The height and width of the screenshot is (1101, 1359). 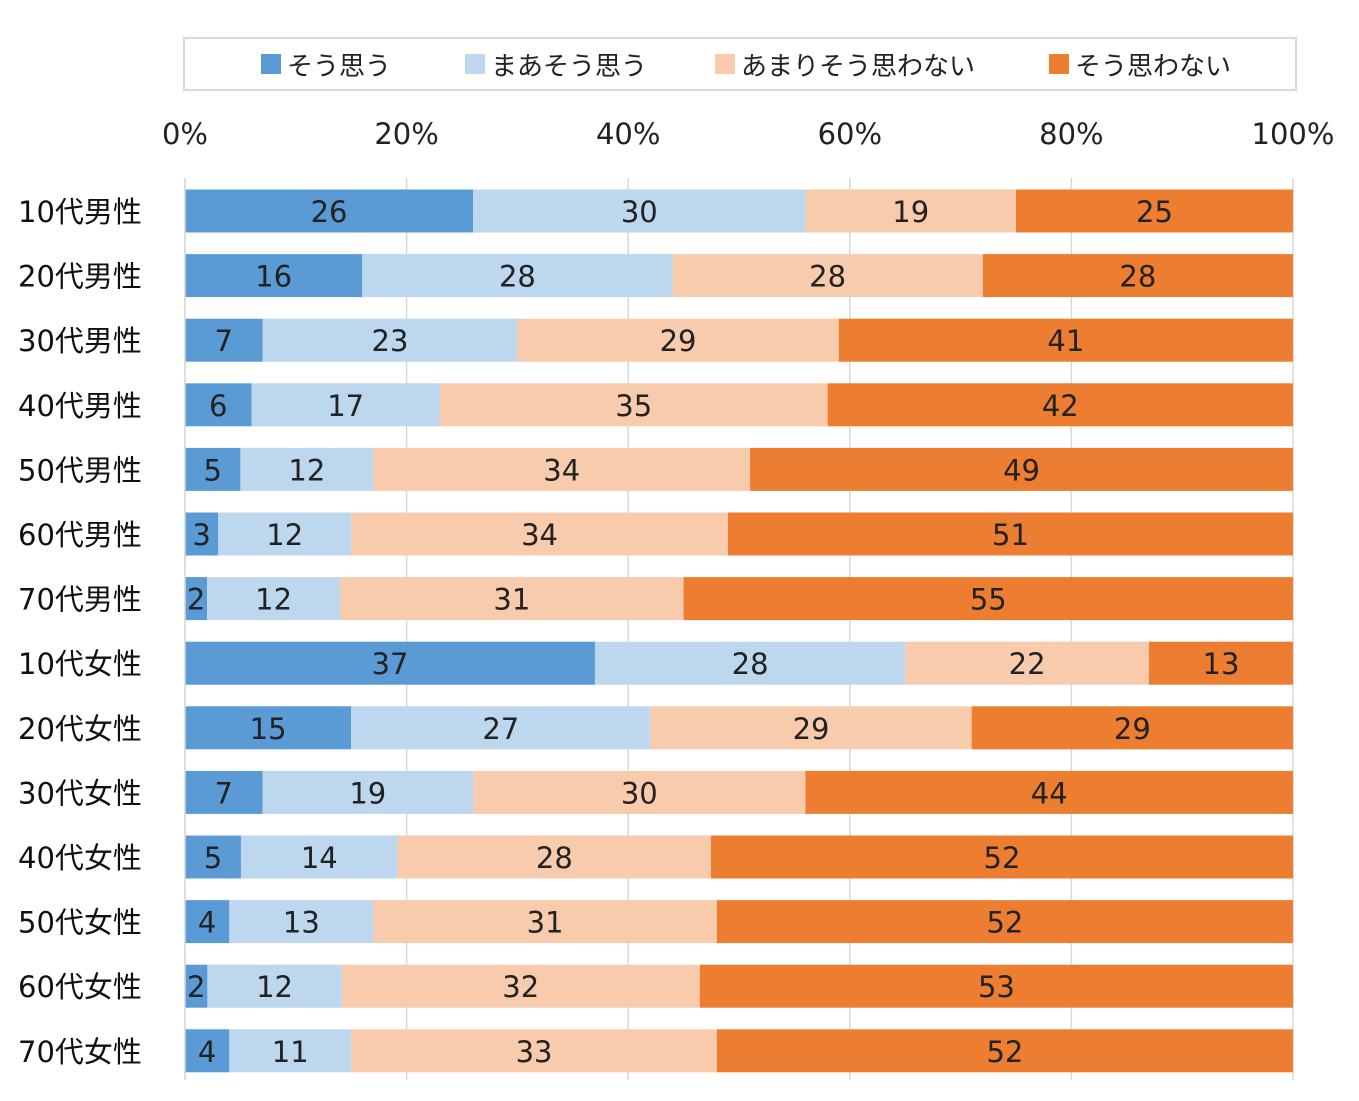 I want to click on data-label-4-3: 49, so click(x=1021, y=470).